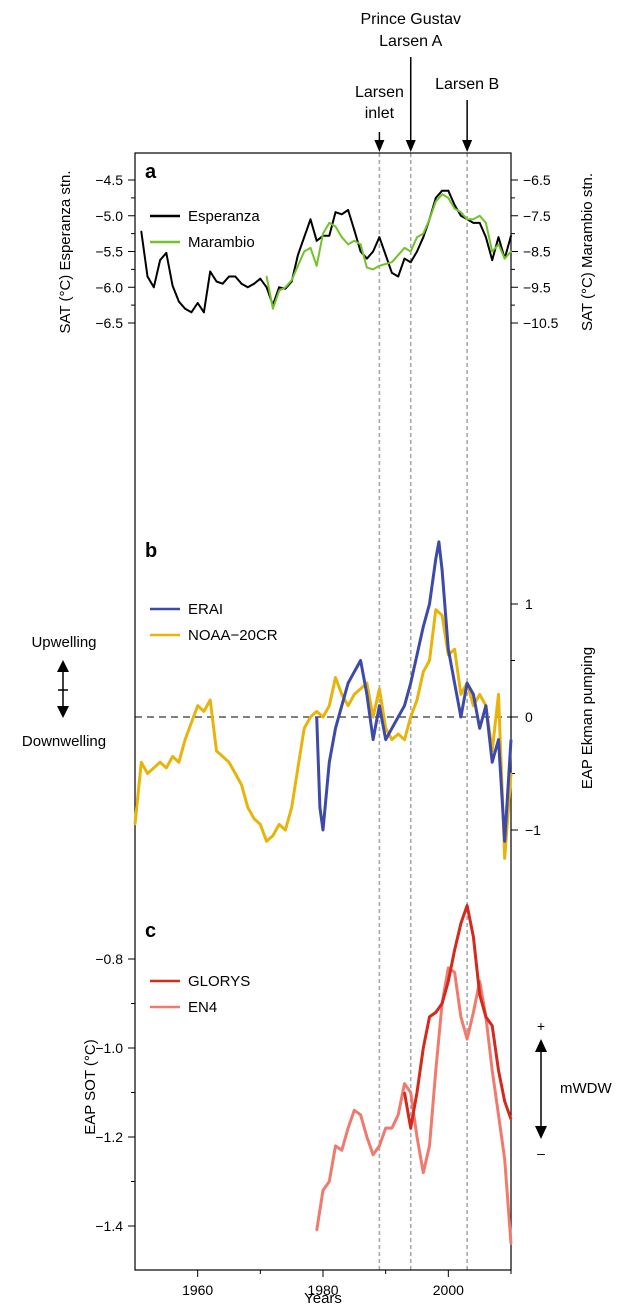 The width and height of the screenshot is (622, 1311). What do you see at coordinates (380, 113) in the screenshot?
I see `event-label-1989-1: inlet` at bounding box center [380, 113].